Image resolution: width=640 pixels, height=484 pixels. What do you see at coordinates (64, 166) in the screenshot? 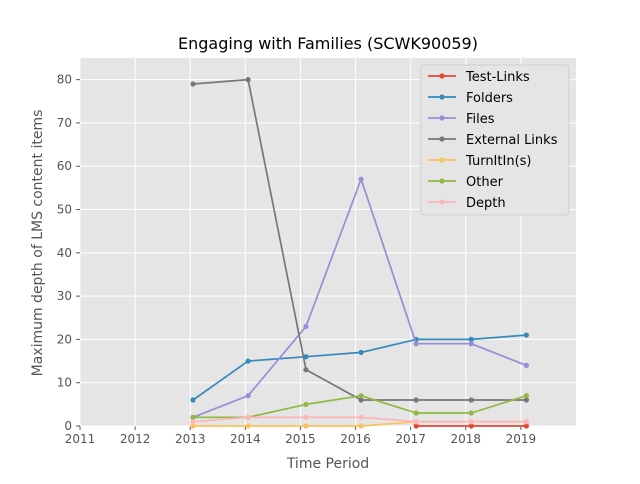
I see `y-tick-label: 60` at bounding box center [64, 166].